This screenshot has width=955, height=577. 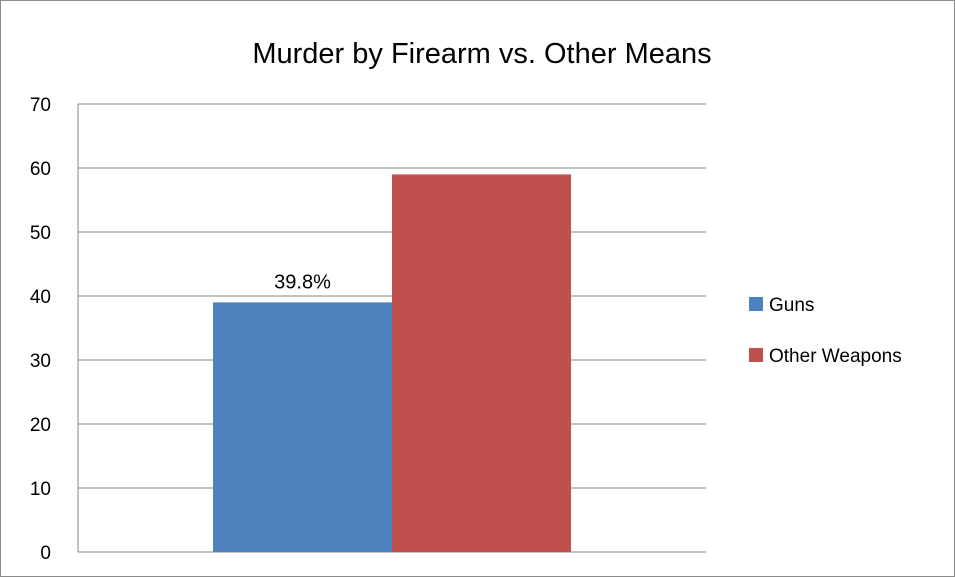 What do you see at coordinates (40, 361) in the screenshot?
I see `y-tick-label: 30` at bounding box center [40, 361].